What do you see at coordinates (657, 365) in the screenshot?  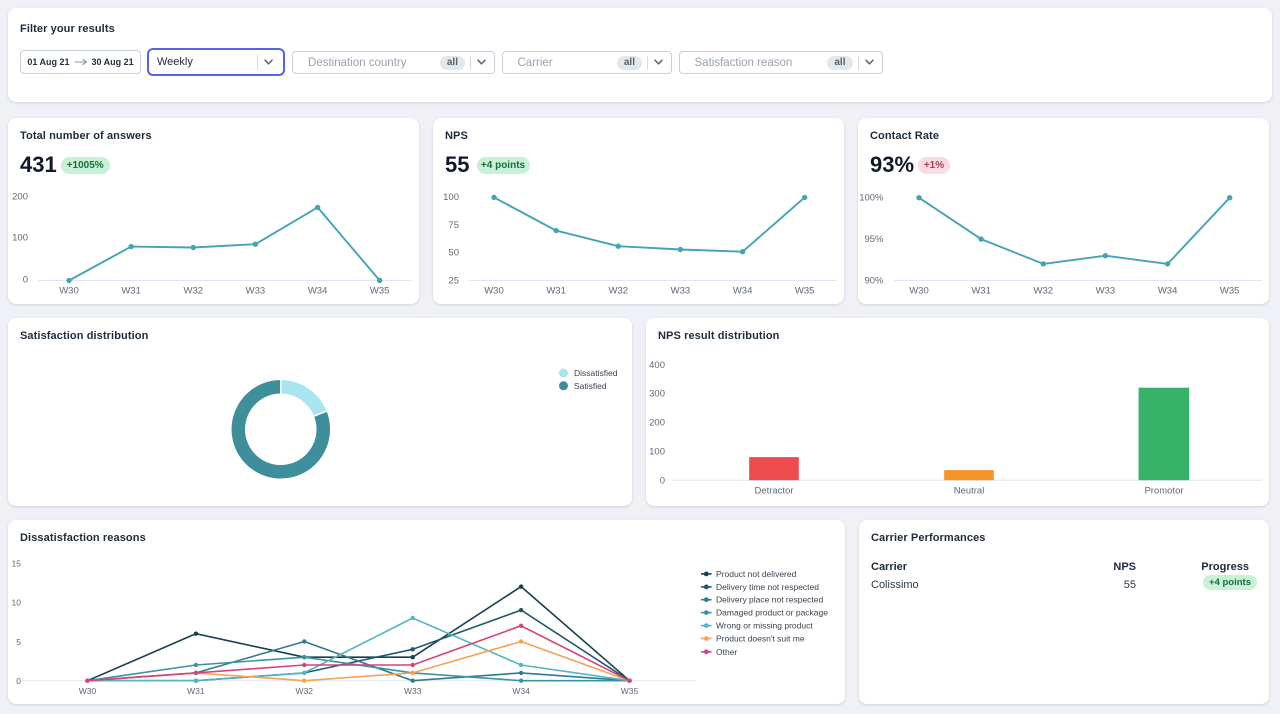 I see `svg-text: 400` at bounding box center [657, 365].